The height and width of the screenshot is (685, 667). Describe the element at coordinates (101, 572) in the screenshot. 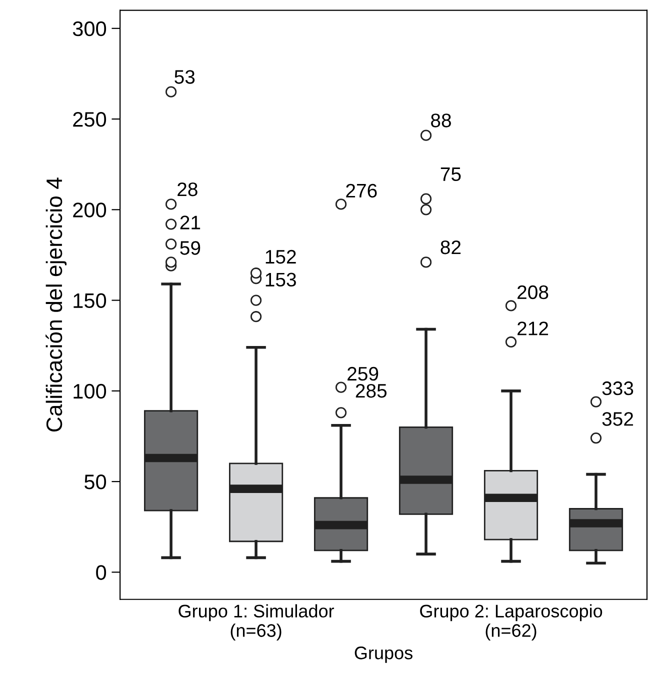

I see `y-tick-label: 0` at that location.